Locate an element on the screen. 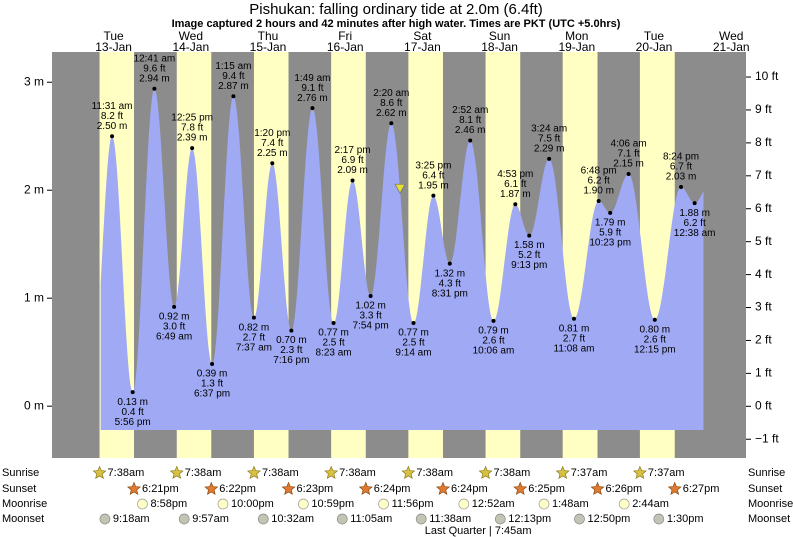  weekday-label: Sun is located at coordinates (499, 36).